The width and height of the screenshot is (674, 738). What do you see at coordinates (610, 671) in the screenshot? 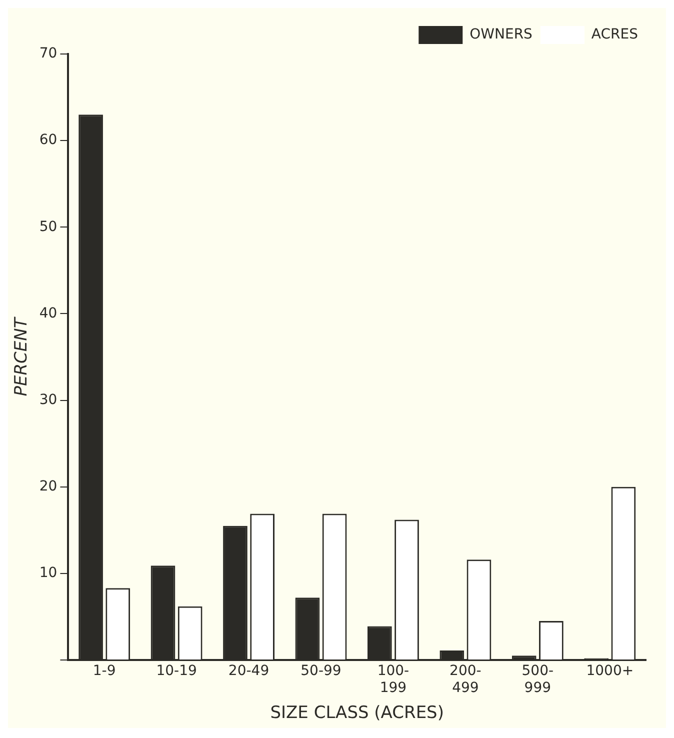
I see `x-tick-label: 1000+` at bounding box center [610, 671].